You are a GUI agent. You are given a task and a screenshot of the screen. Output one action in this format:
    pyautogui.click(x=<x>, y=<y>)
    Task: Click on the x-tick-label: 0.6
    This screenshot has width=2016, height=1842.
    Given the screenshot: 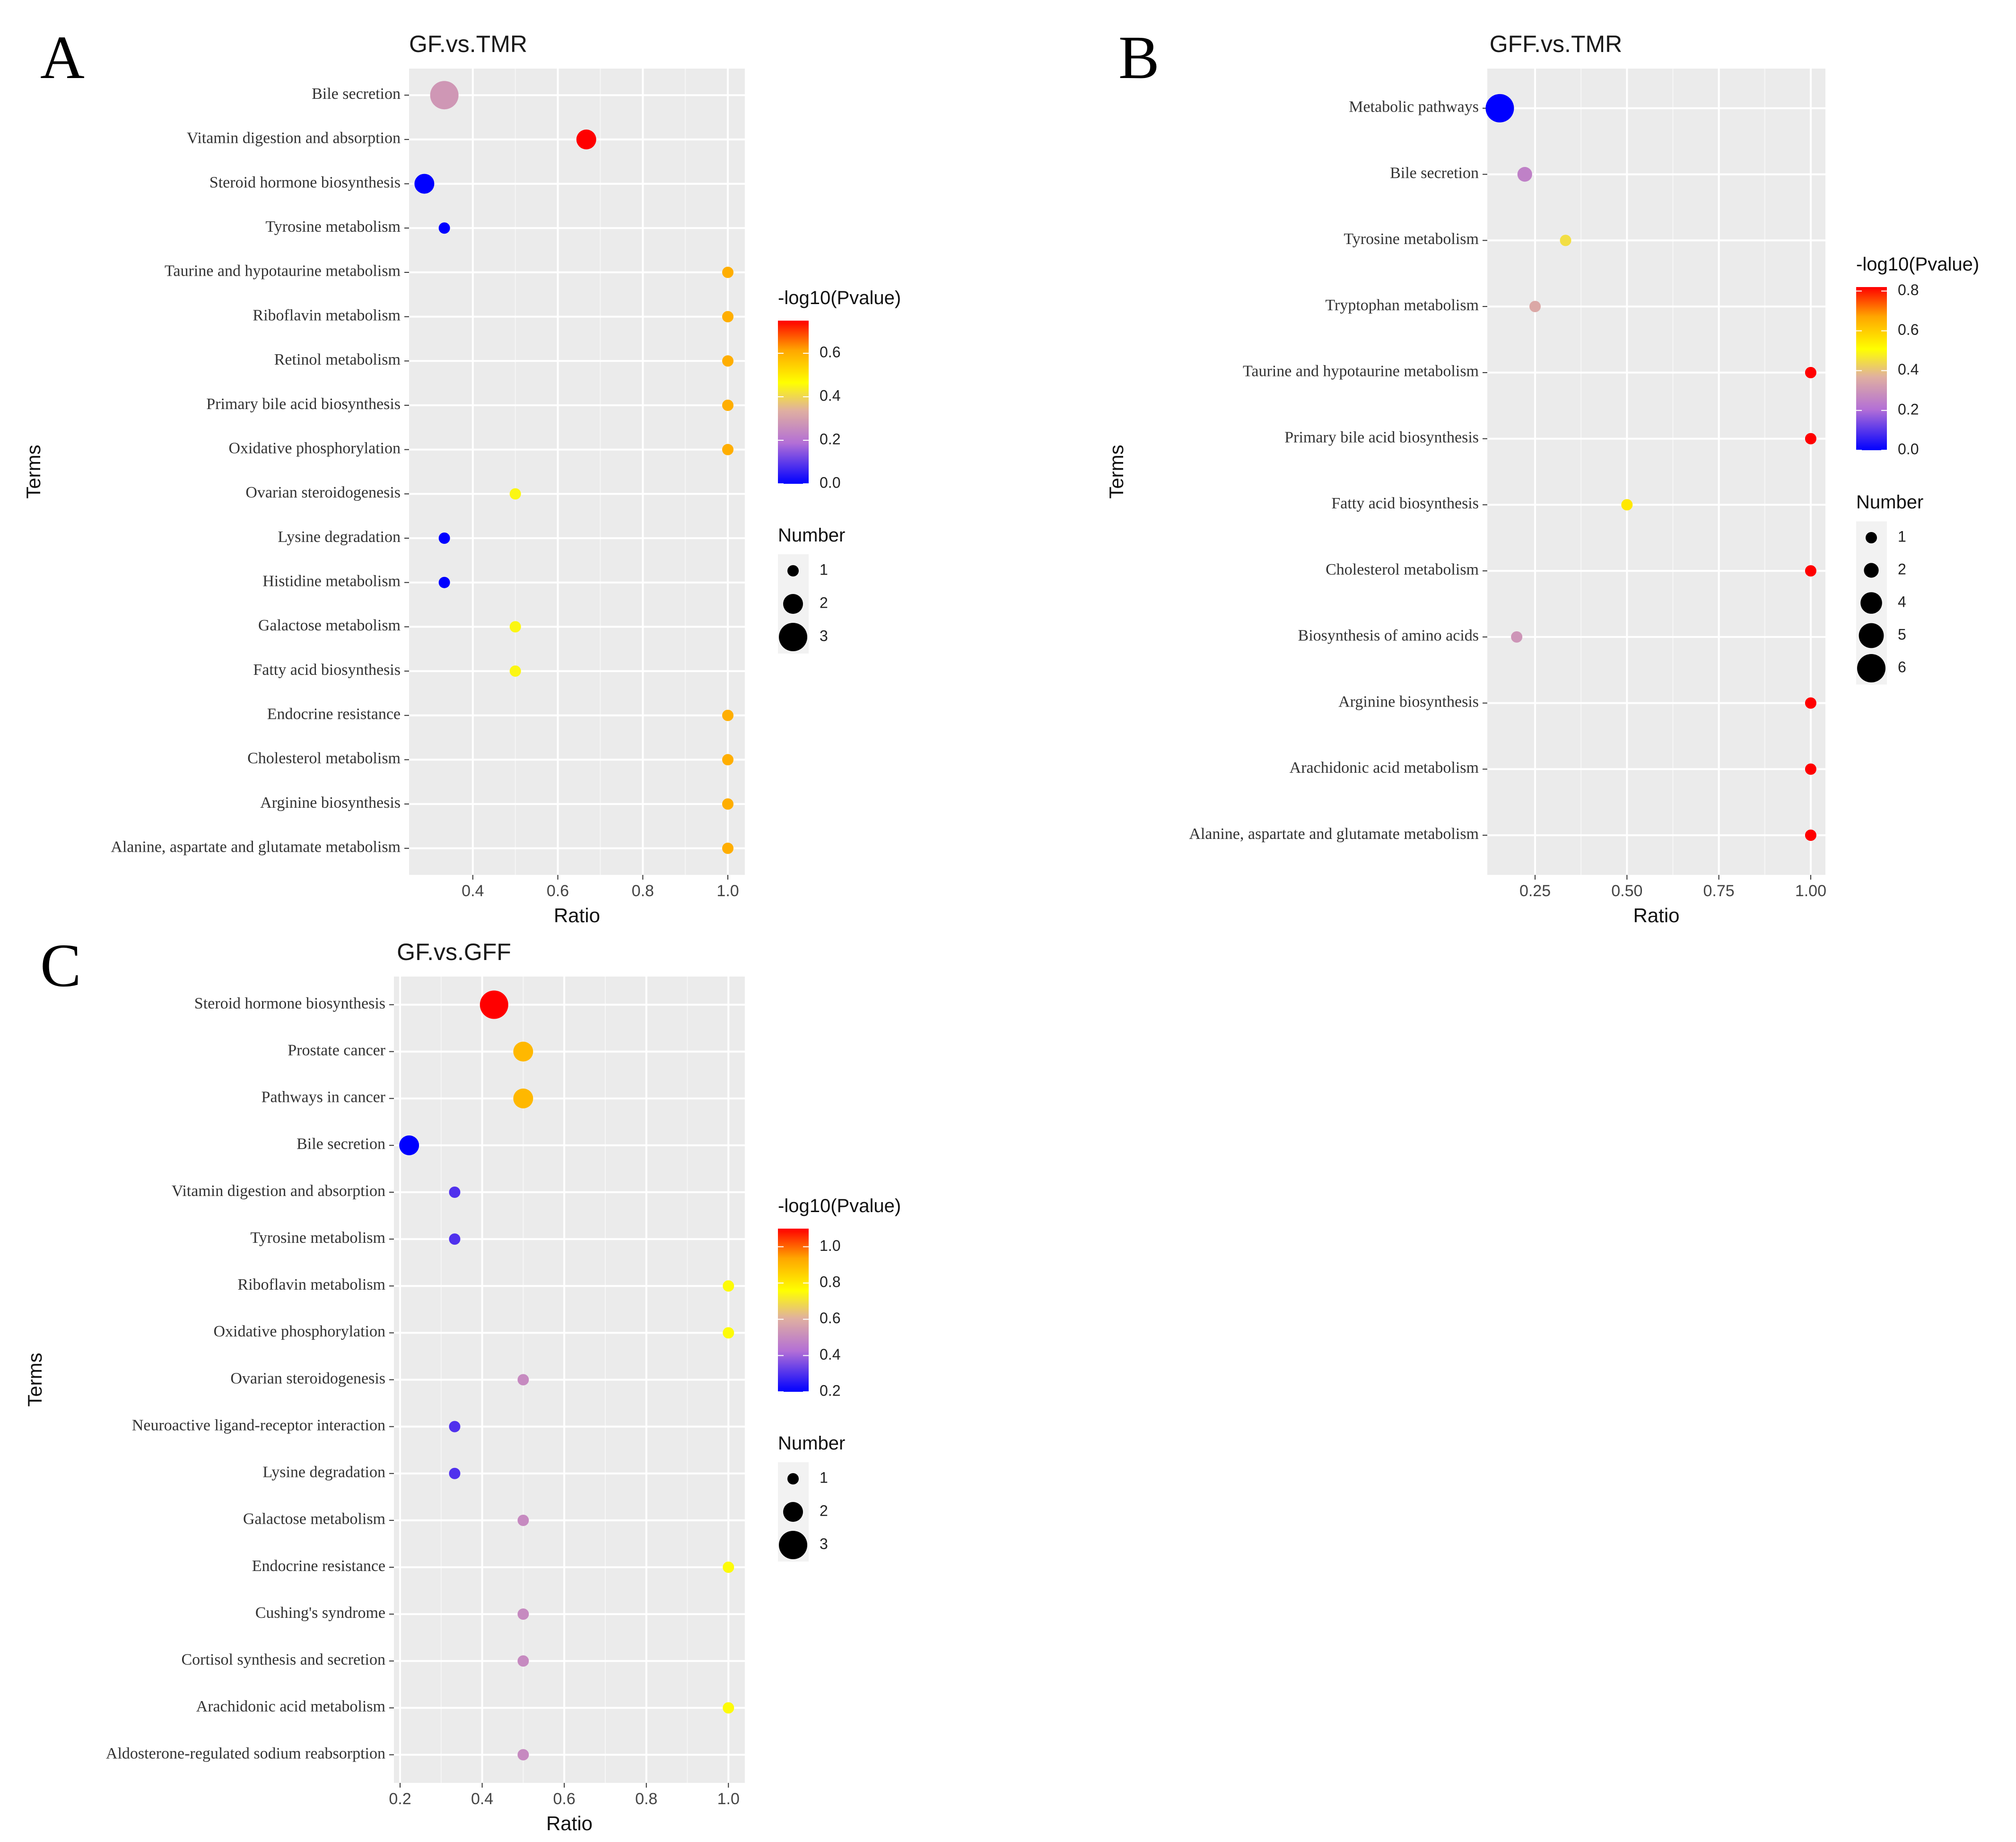 What is the action you would take?
    pyautogui.click(x=558, y=891)
    